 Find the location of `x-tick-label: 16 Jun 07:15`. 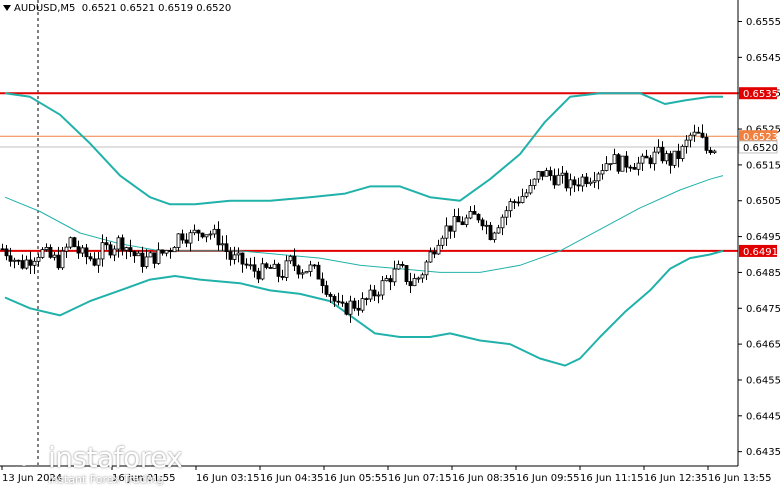

x-tick-label: 16 Jun 07:15 is located at coordinates (420, 478).